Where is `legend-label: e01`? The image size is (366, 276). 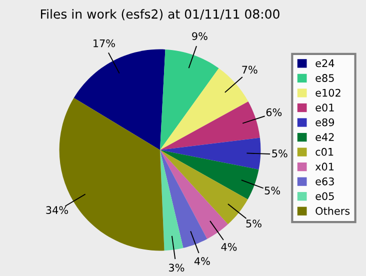 legend-label: e01 is located at coordinates (325, 108).